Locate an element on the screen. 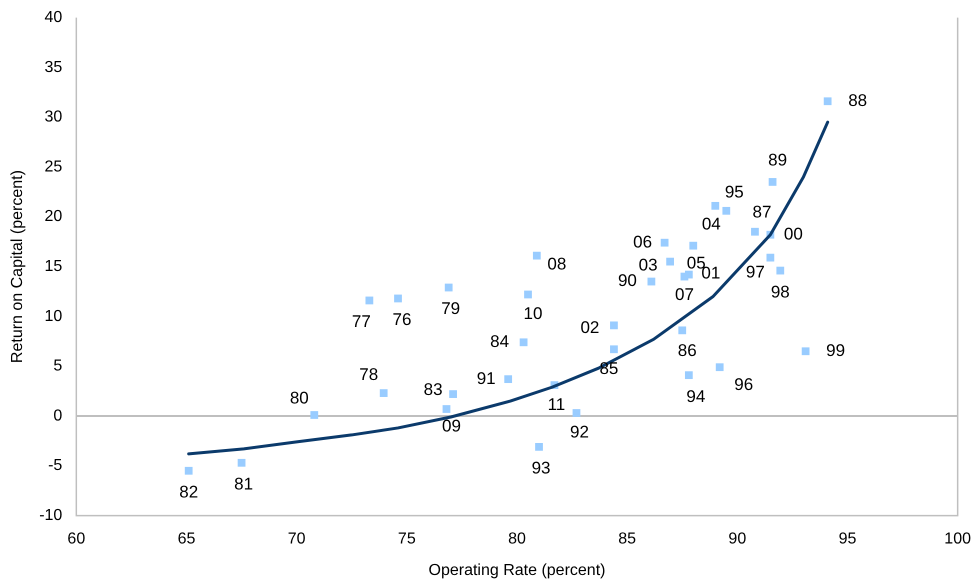 The image size is (979, 584). y-tick-label: 25 is located at coordinates (53, 167).